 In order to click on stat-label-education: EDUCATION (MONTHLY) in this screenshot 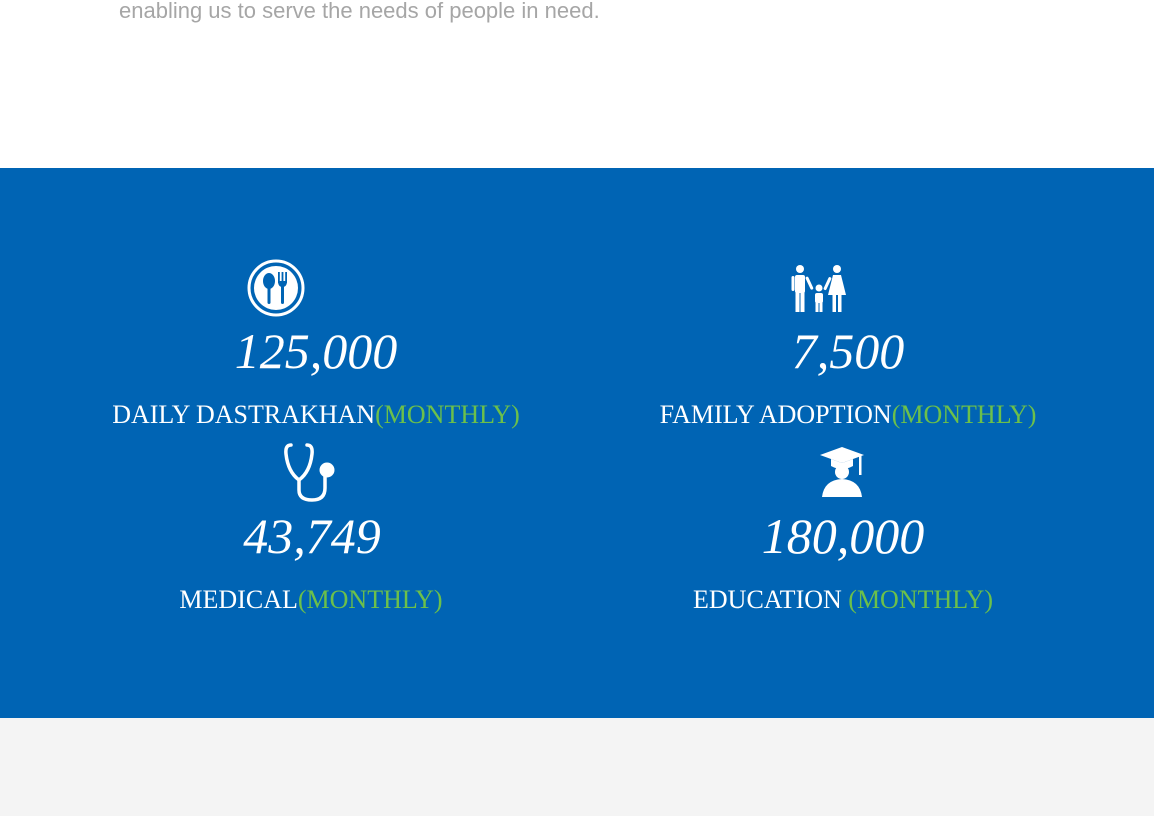, I will do `click(843, 600)`.